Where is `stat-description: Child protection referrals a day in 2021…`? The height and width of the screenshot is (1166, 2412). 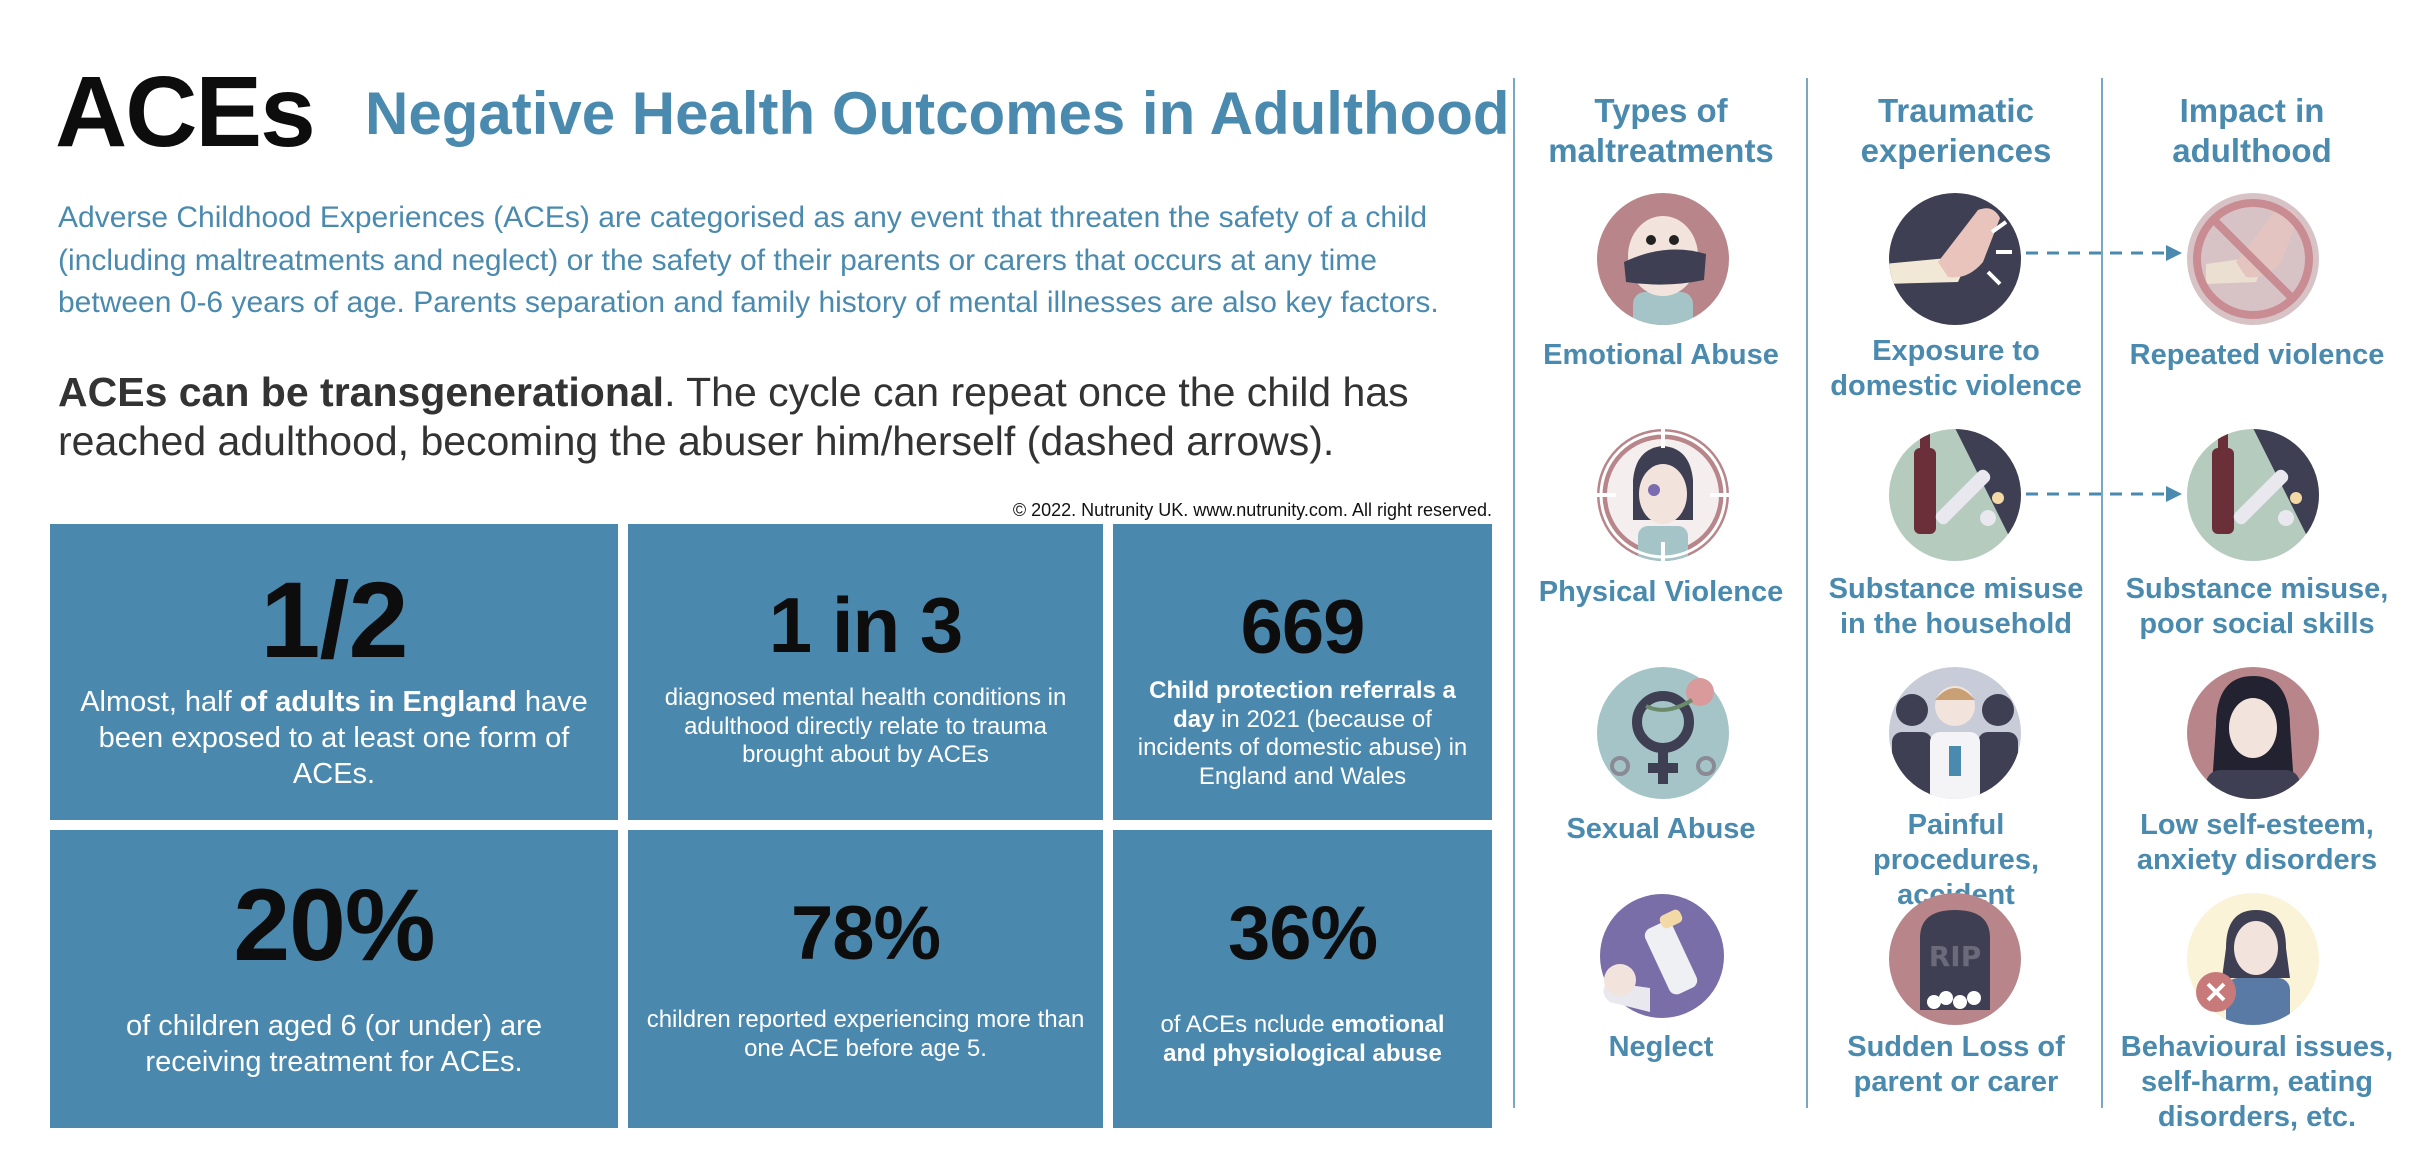
stat-description: Child protection referrals a day in 2021… is located at coordinates (1302, 733).